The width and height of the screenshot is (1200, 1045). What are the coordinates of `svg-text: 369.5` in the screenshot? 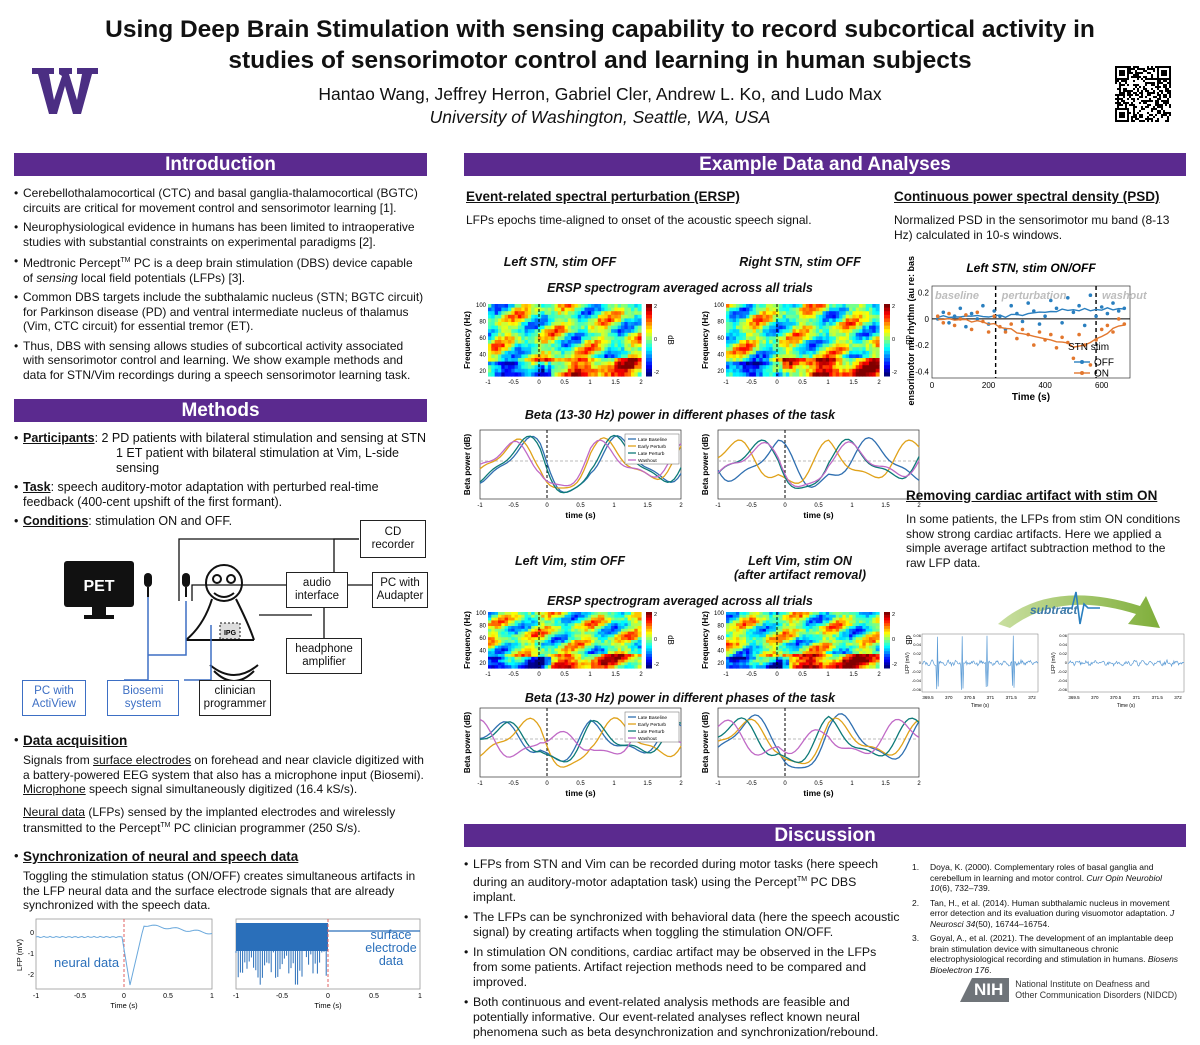 It's located at (928, 697).